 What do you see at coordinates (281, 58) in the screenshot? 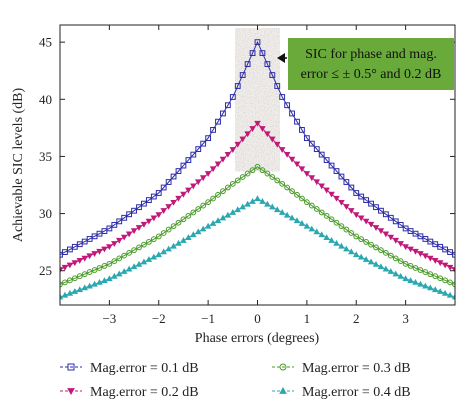
I see `callout-arrowhead` at bounding box center [281, 58].